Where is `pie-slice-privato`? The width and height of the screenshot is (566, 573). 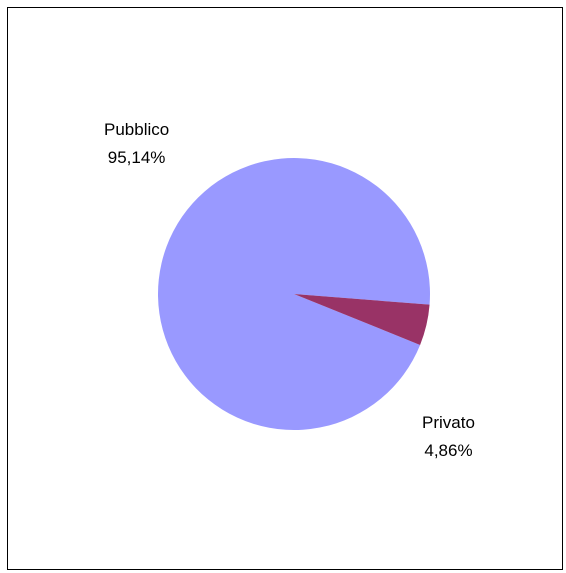 pie-slice-privato is located at coordinates (362, 319).